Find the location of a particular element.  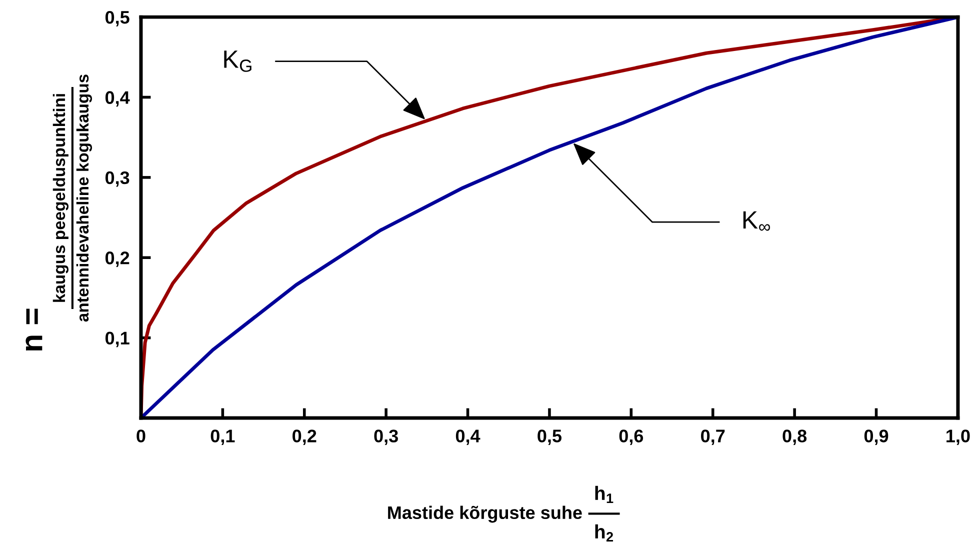

y-tick-label: 0,4 is located at coordinates (117, 99).